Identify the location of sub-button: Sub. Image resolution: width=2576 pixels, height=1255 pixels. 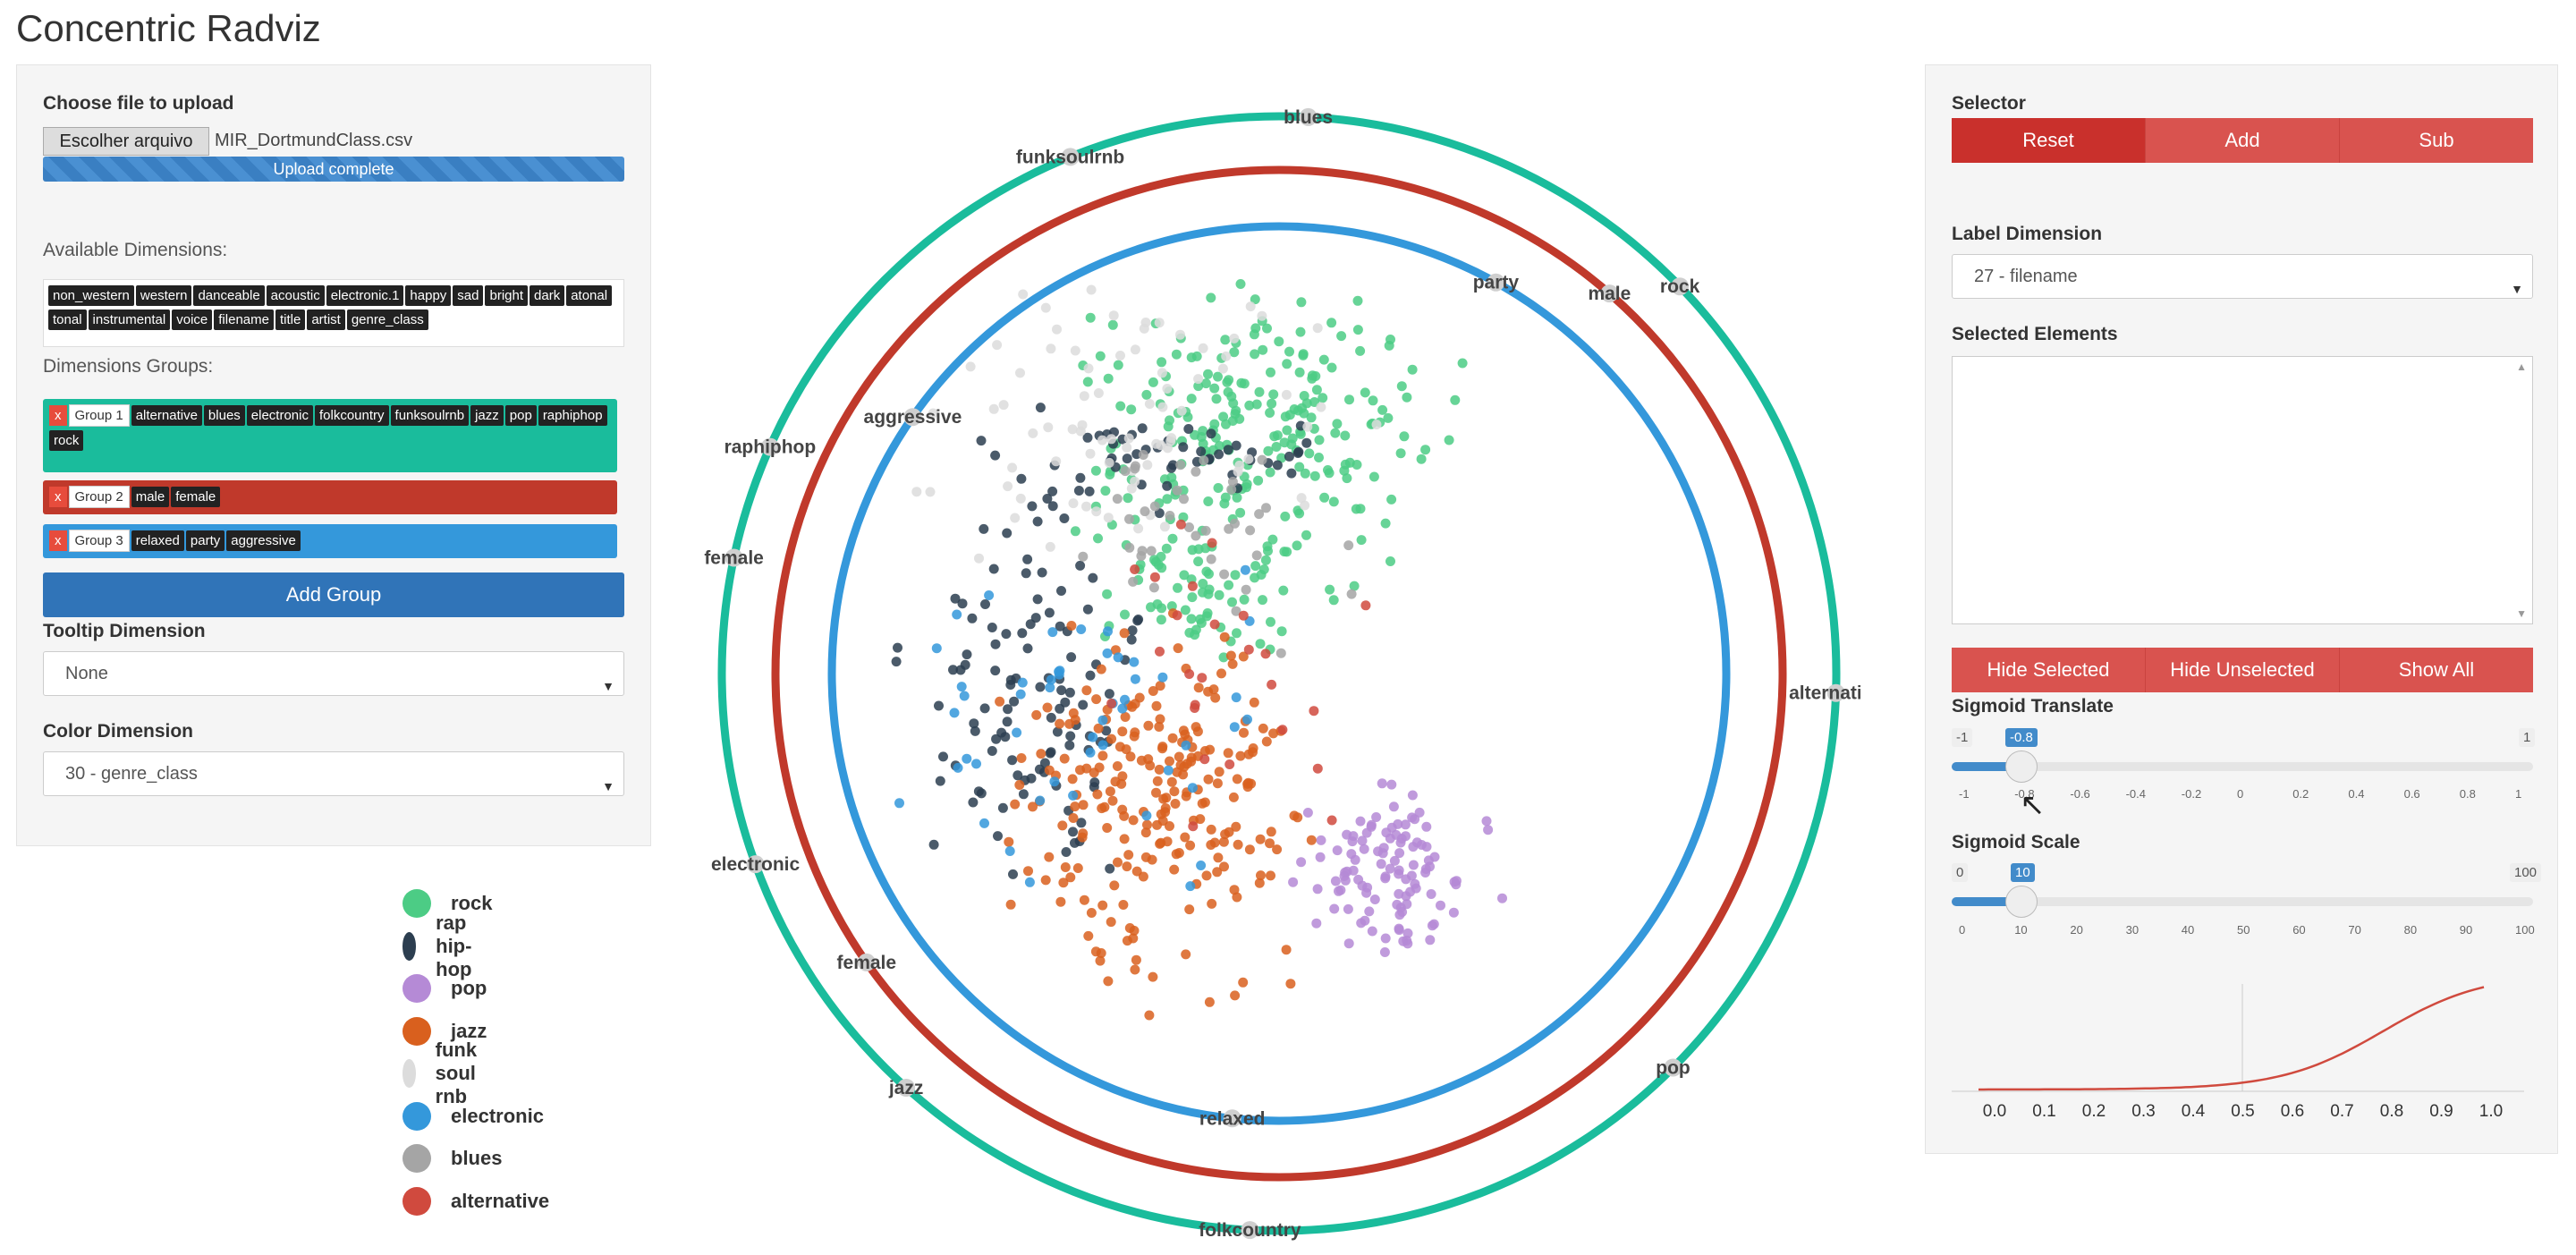
(2436, 140).